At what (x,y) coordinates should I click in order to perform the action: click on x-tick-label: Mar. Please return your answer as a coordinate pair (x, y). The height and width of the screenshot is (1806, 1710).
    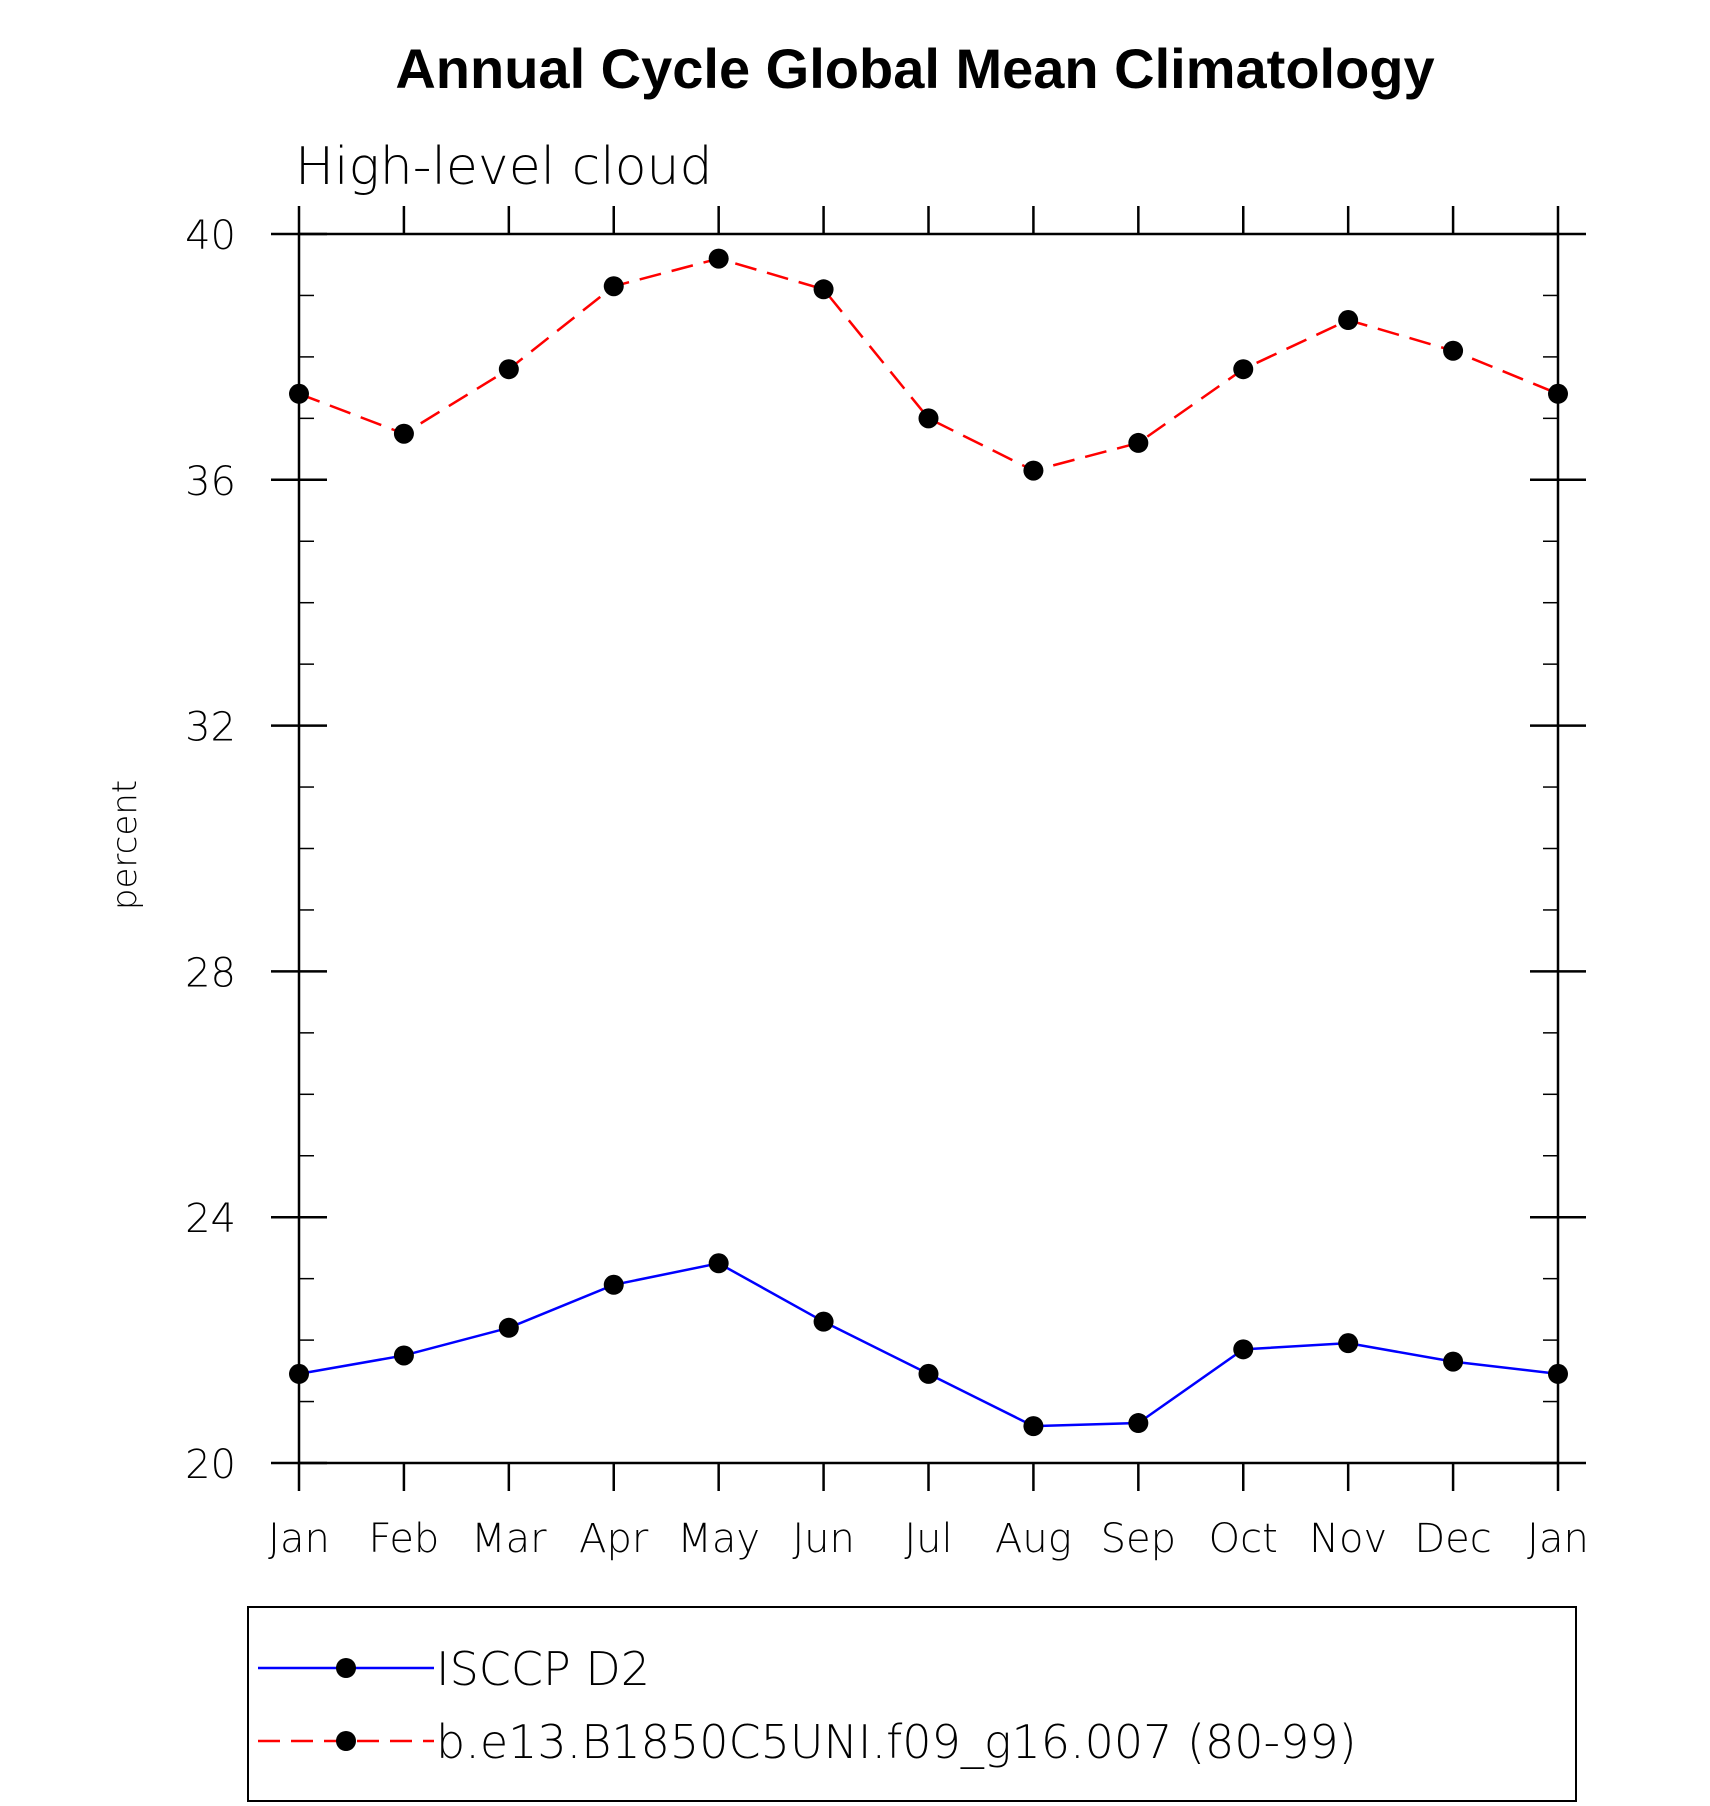
    Looking at the image, I should click on (509, 1539).